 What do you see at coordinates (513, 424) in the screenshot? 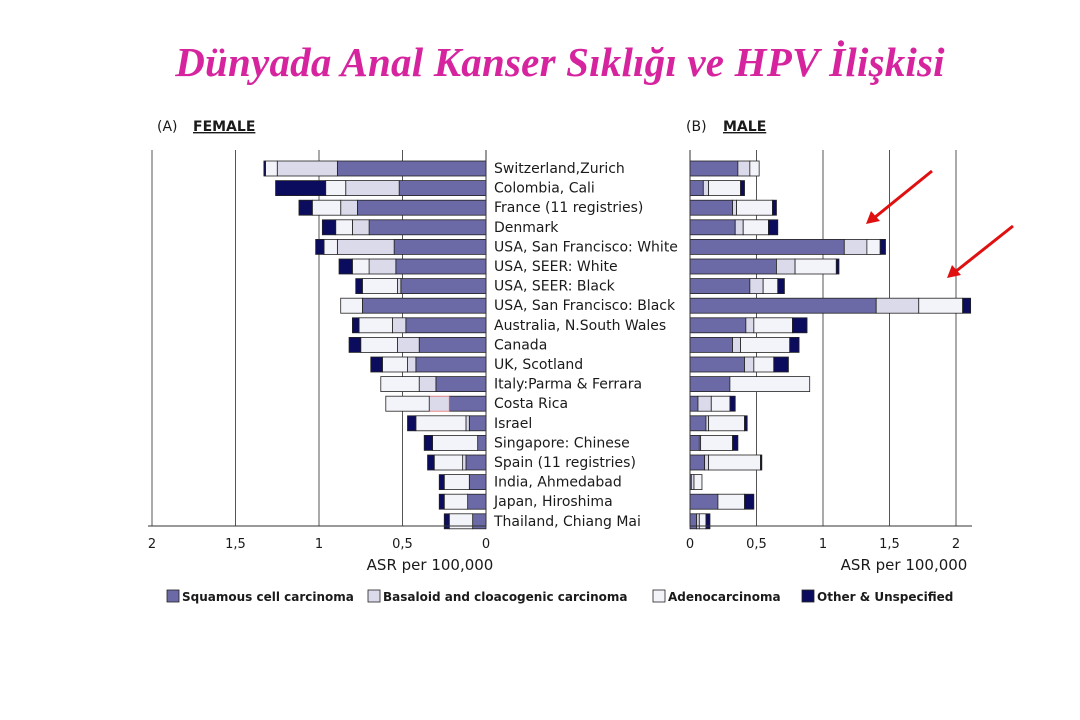
I see `category-label: Israel` at bounding box center [513, 424].